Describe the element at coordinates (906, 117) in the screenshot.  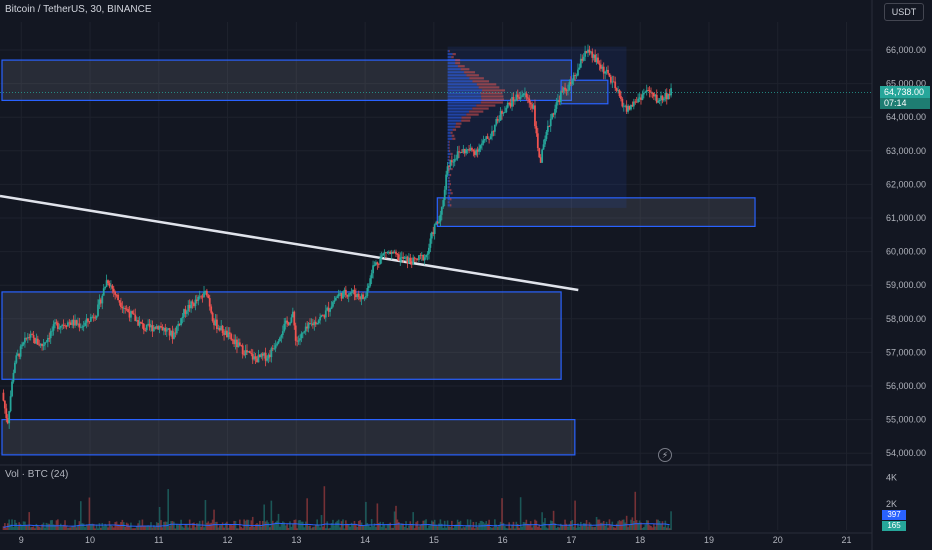
I see `y-tick-label: 64,000.00` at that location.